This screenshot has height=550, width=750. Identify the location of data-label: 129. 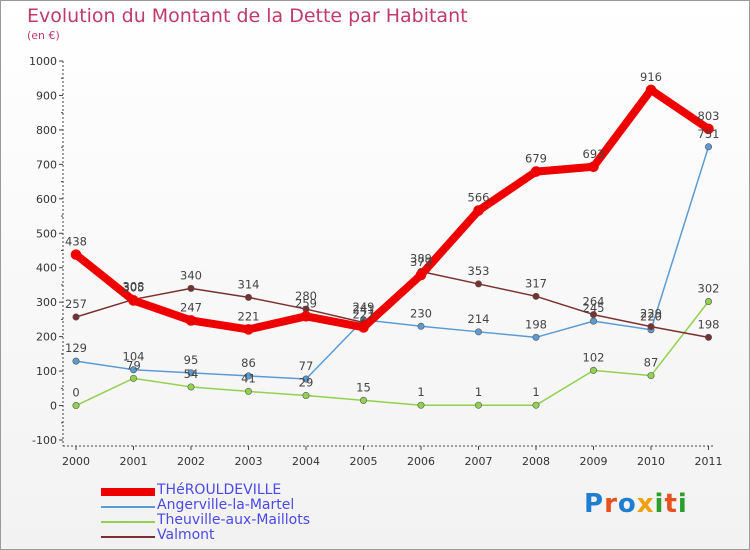
(76, 348).